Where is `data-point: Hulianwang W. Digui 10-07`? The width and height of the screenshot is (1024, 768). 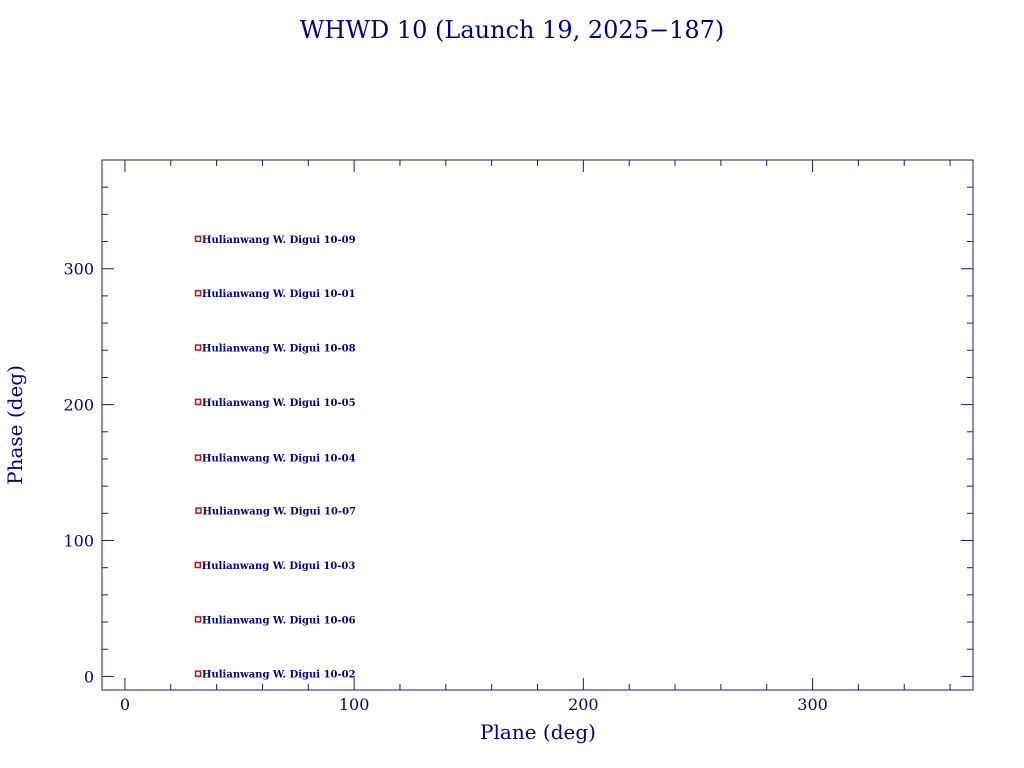
data-point: Hulianwang W. Digui 10-07 is located at coordinates (275, 512).